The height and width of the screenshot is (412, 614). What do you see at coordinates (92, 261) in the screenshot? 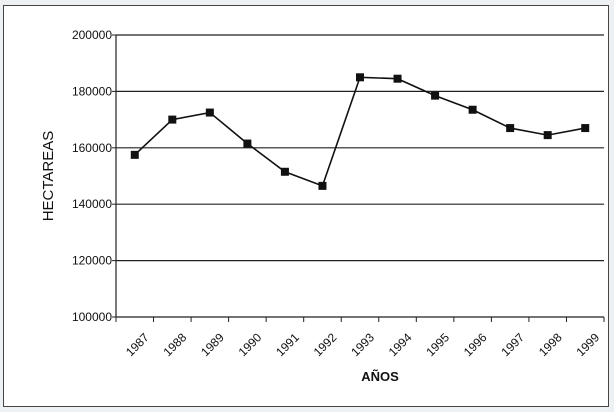
I see `y-tick-label: 120000` at bounding box center [92, 261].